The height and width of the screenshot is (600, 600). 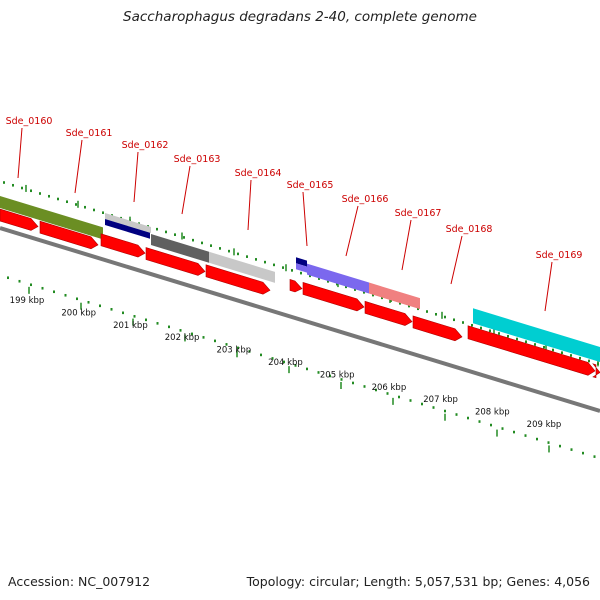 What do you see at coordinates (145, 145) in the screenshot?
I see `gene-label: Sde_0162` at bounding box center [145, 145].